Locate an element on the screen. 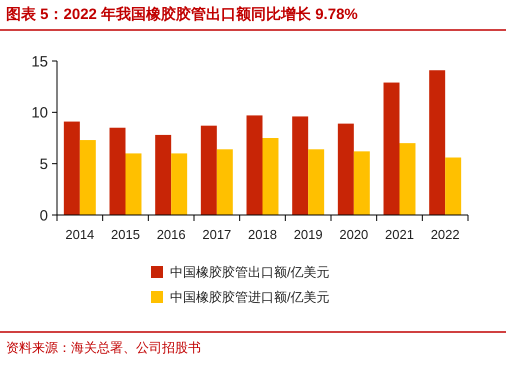  x-tick-label: 2018 is located at coordinates (262, 234).